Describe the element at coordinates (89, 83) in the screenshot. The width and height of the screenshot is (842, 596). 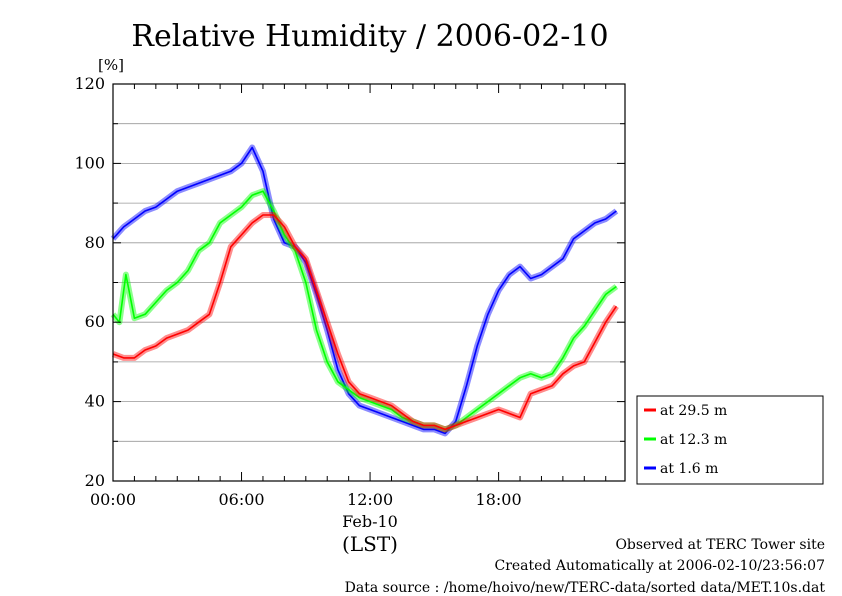
I see `y-tick-label: 120` at that location.